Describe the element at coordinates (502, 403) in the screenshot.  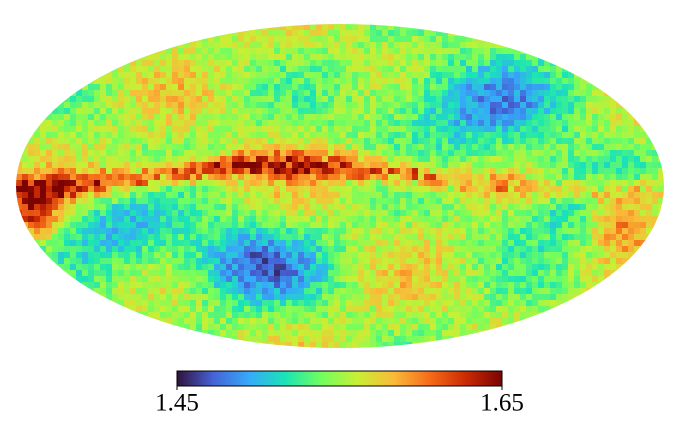
I see `colorbar-tick-label: 1.65` at that location.